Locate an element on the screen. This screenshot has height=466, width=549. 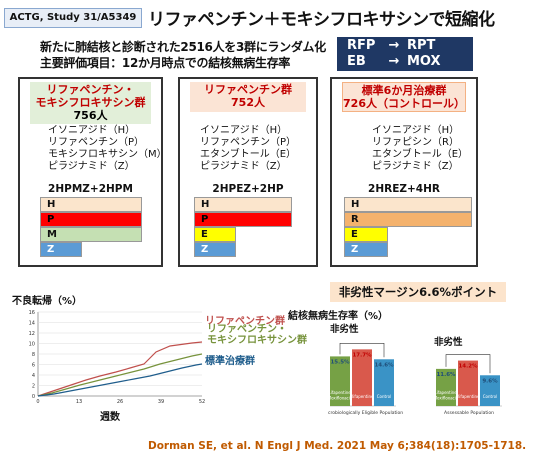
km-curve-rifapentine-moxifloxacin is located at coordinates (120, 375).